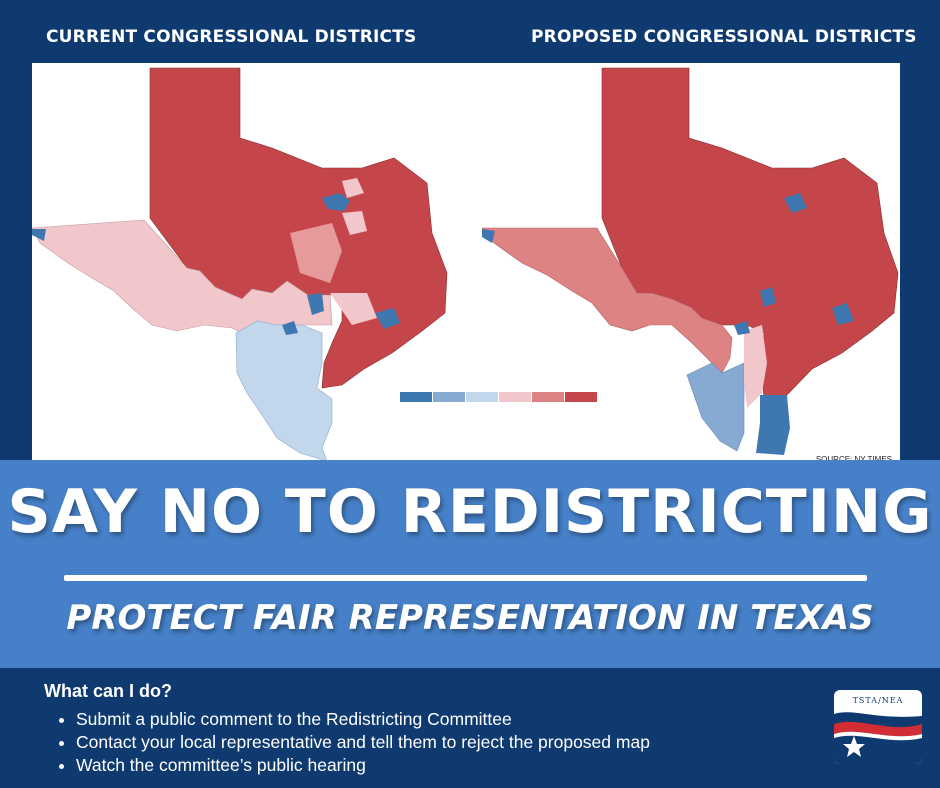 The image size is (940, 788). What do you see at coordinates (768, 297) in the screenshot?
I see `proposed-blue-austin` at bounding box center [768, 297].